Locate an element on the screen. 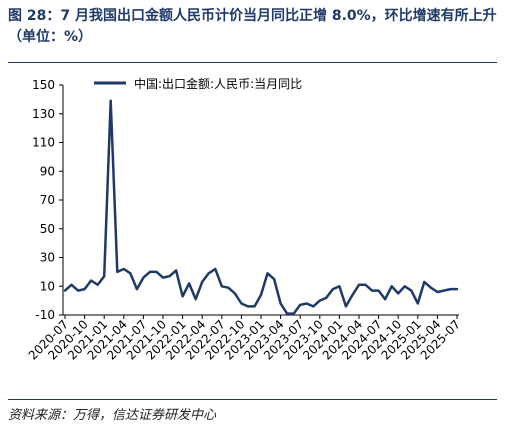 This screenshot has height=427, width=509. bottom-rule is located at coordinates (252, 399).